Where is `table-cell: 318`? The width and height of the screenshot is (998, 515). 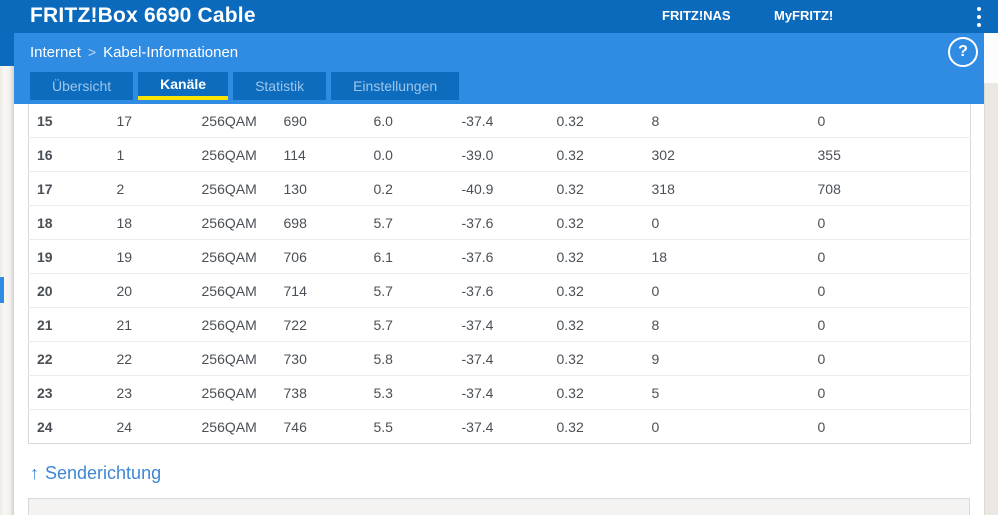
table-cell: 318 is located at coordinates (726, 188).